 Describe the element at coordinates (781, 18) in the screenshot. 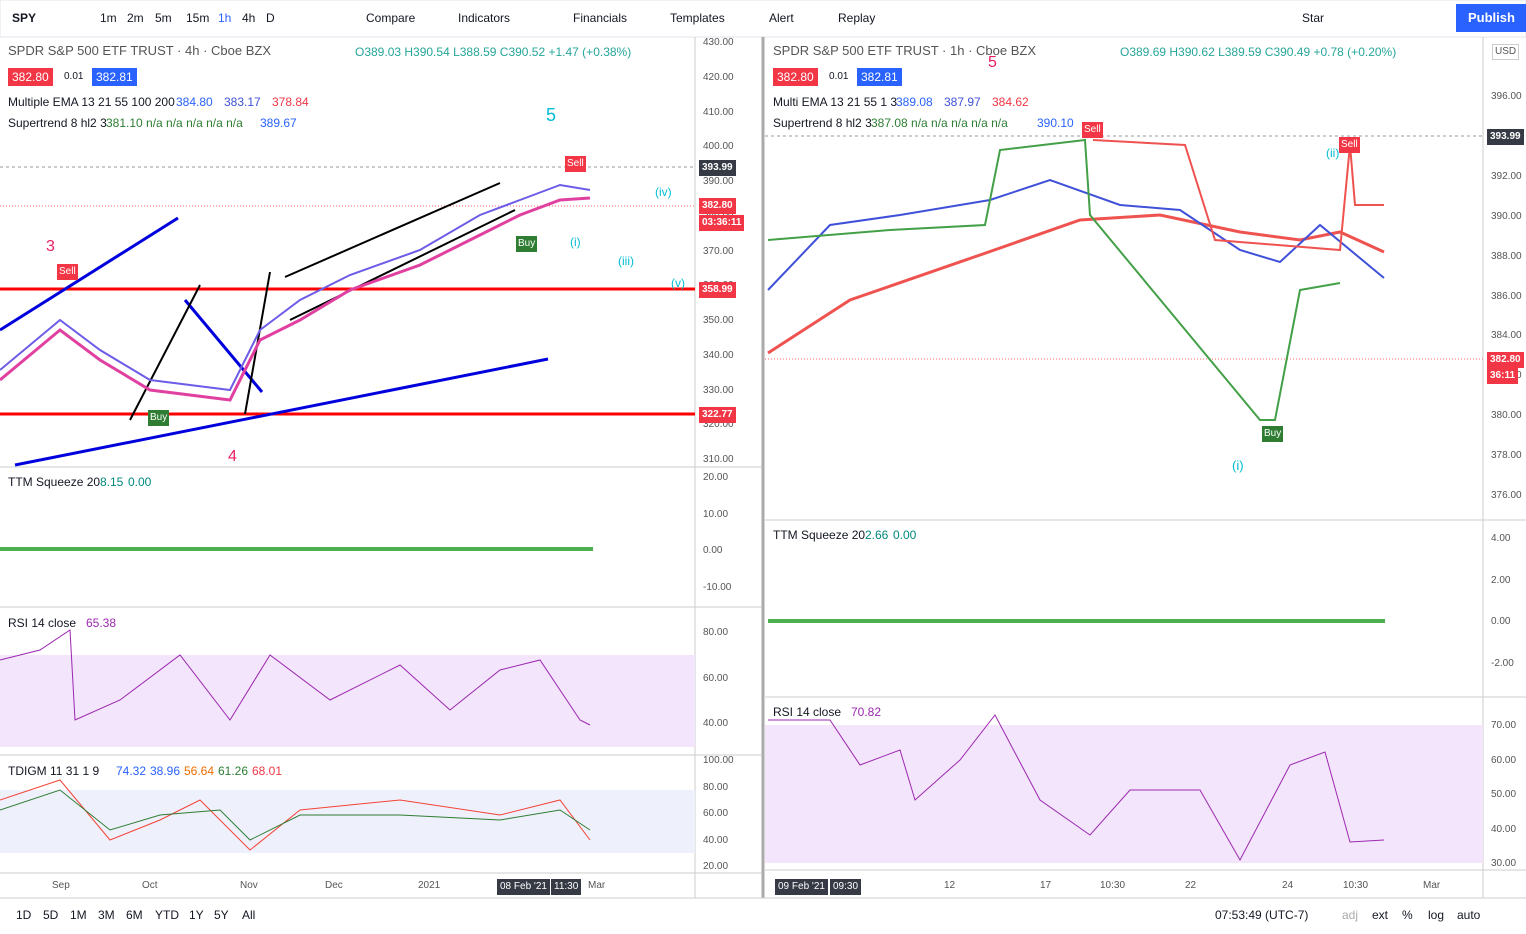

I see `toolbar-button: Alert` at that location.